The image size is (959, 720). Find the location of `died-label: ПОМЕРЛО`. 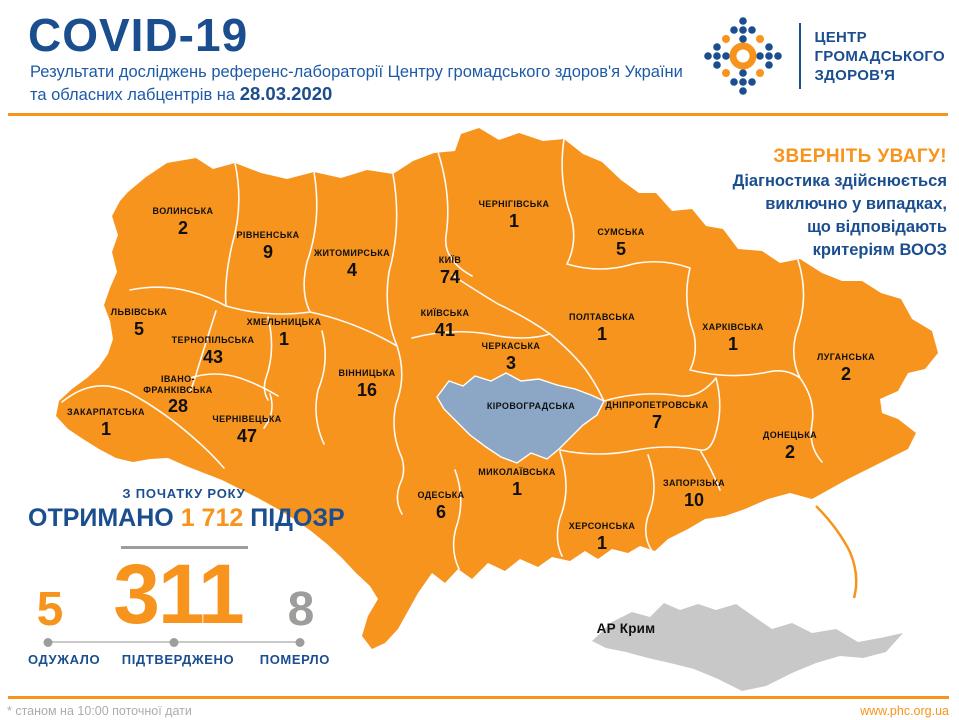

died-label: ПОМЕРЛО is located at coordinates (294, 659).